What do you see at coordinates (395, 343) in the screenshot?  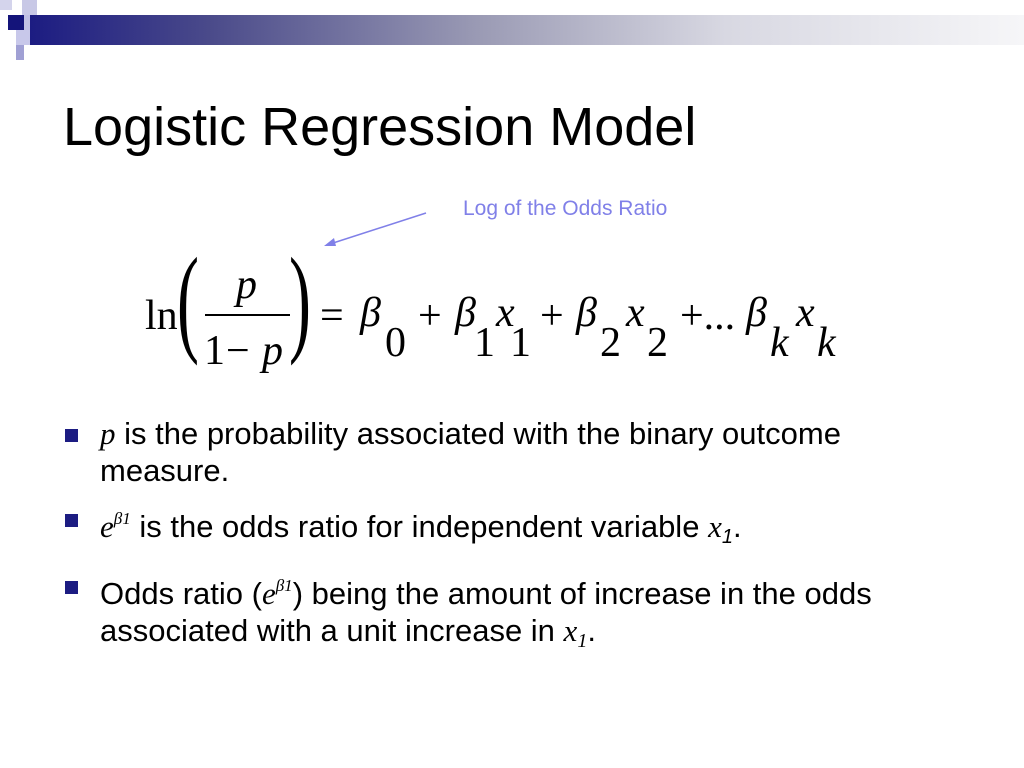 I see `eq-sub: 0` at bounding box center [395, 343].